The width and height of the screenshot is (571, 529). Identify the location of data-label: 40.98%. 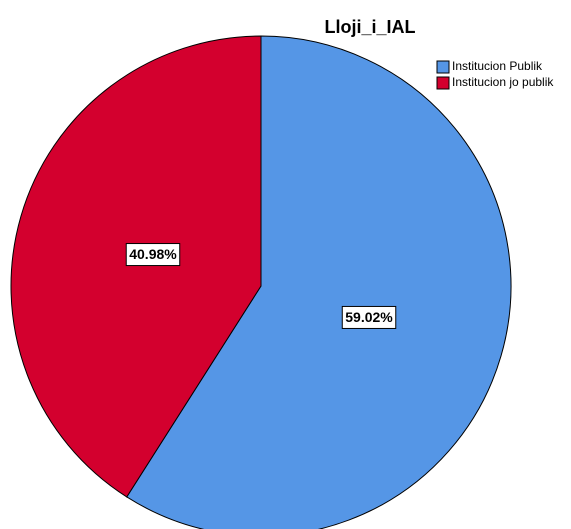
(153, 255).